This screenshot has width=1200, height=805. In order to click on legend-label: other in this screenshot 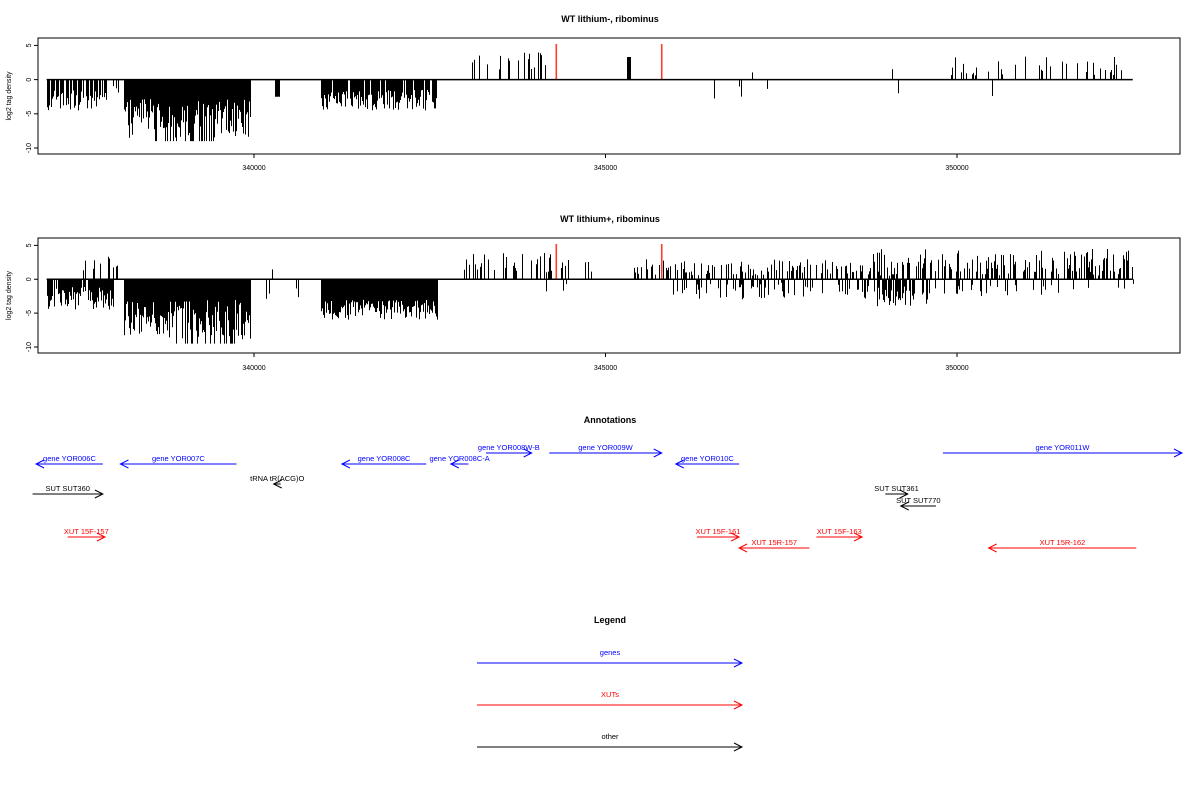, I will do `click(610, 736)`.